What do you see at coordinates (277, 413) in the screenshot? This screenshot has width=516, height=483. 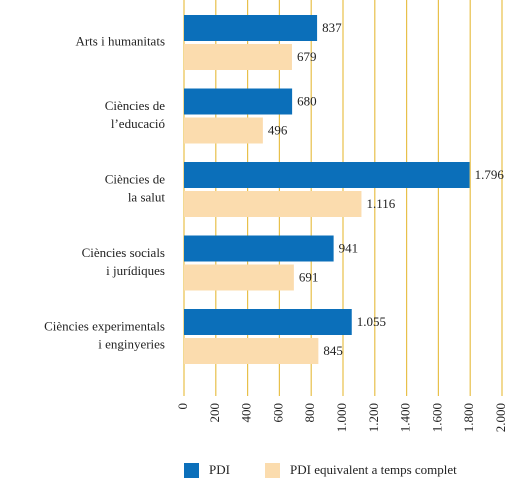 I see `x-tick-label: 600` at bounding box center [277, 413].